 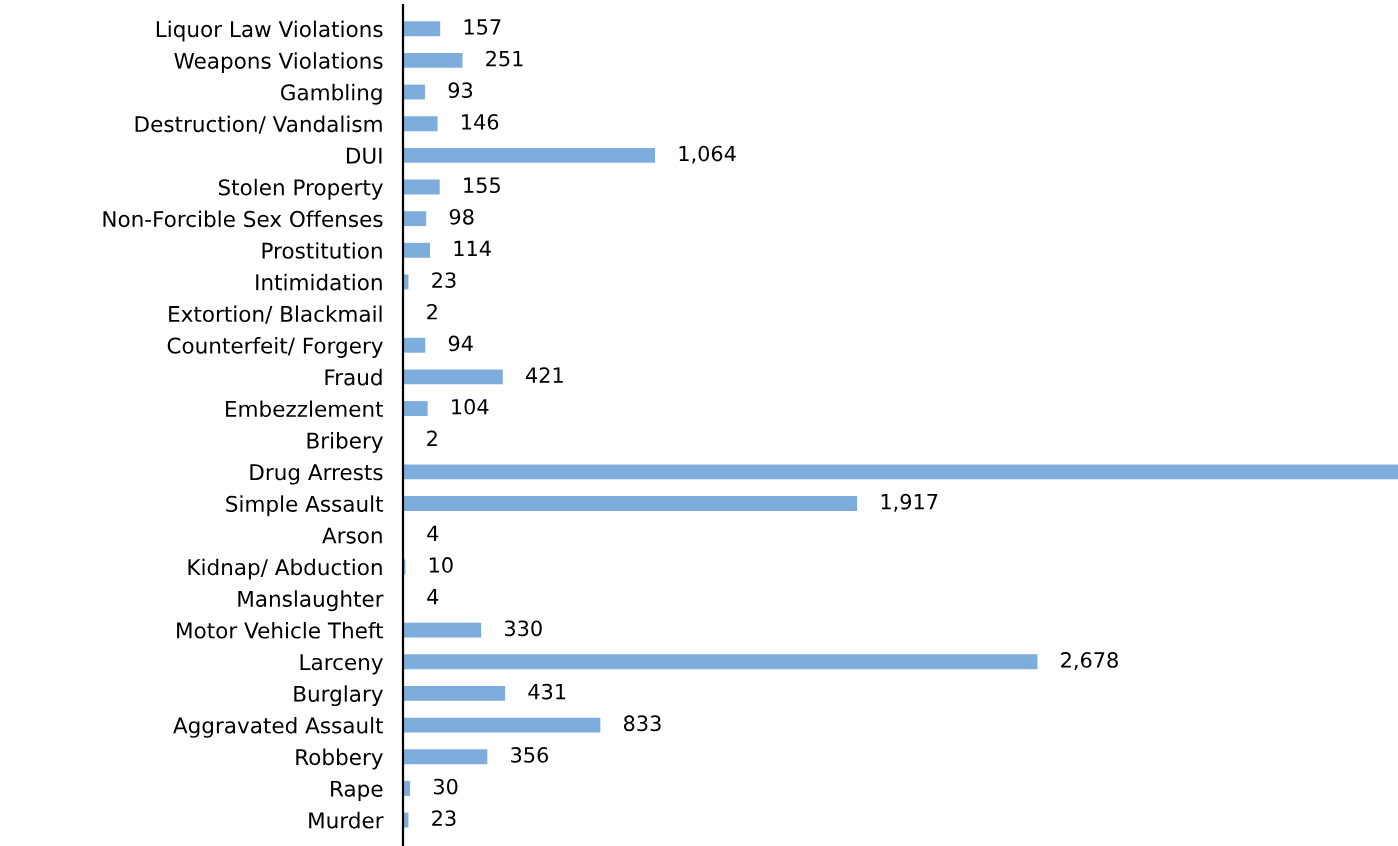 I want to click on data-label: 104, so click(x=470, y=406).